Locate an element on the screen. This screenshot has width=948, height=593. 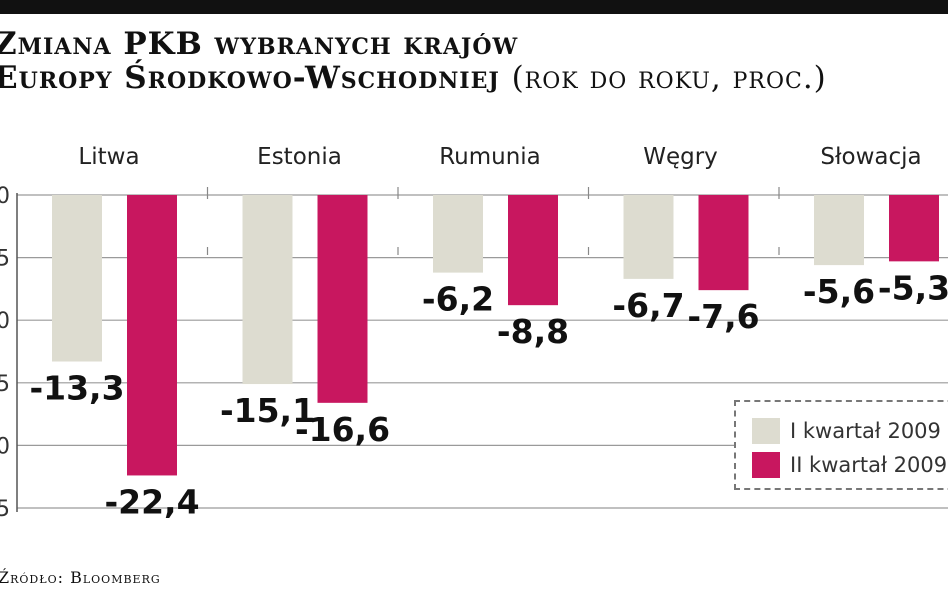
legend-label-q2: II kwartał 2009 is located at coordinates (869, 465).